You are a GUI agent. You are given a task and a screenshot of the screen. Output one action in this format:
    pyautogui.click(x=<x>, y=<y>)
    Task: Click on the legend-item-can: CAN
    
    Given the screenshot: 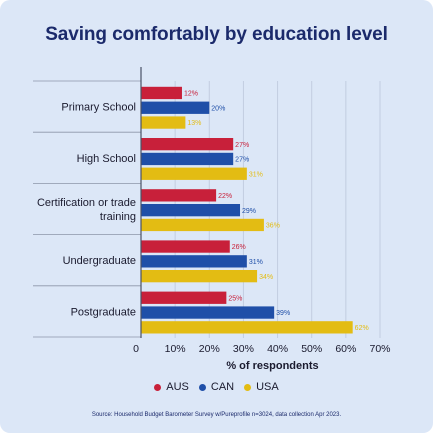 What is the action you would take?
    pyautogui.click(x=216, y=387)
    